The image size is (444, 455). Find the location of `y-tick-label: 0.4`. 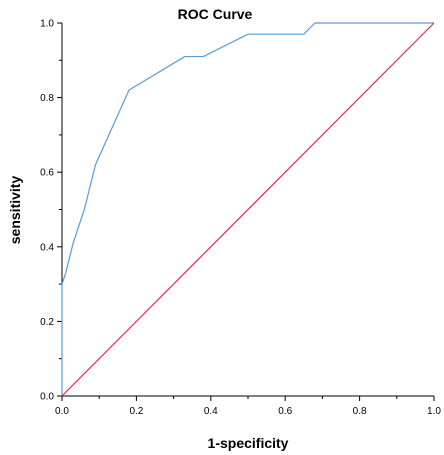

y-tick-label: 0.4 is located at coordinates (47, 247).